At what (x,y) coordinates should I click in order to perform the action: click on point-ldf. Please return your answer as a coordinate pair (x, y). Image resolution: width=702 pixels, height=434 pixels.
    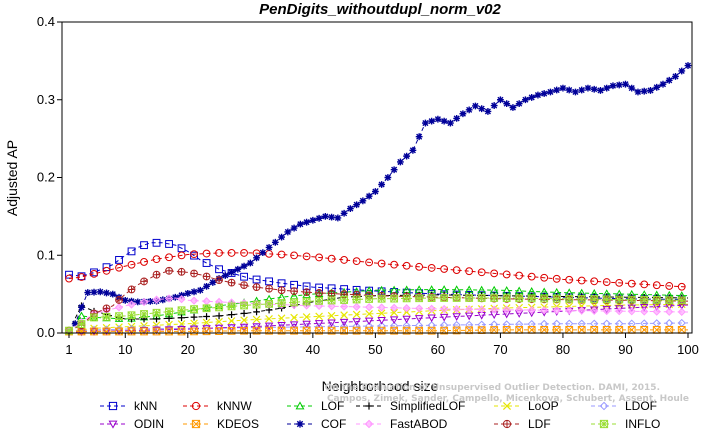
    Looking at the image, I should click on (106, 308).